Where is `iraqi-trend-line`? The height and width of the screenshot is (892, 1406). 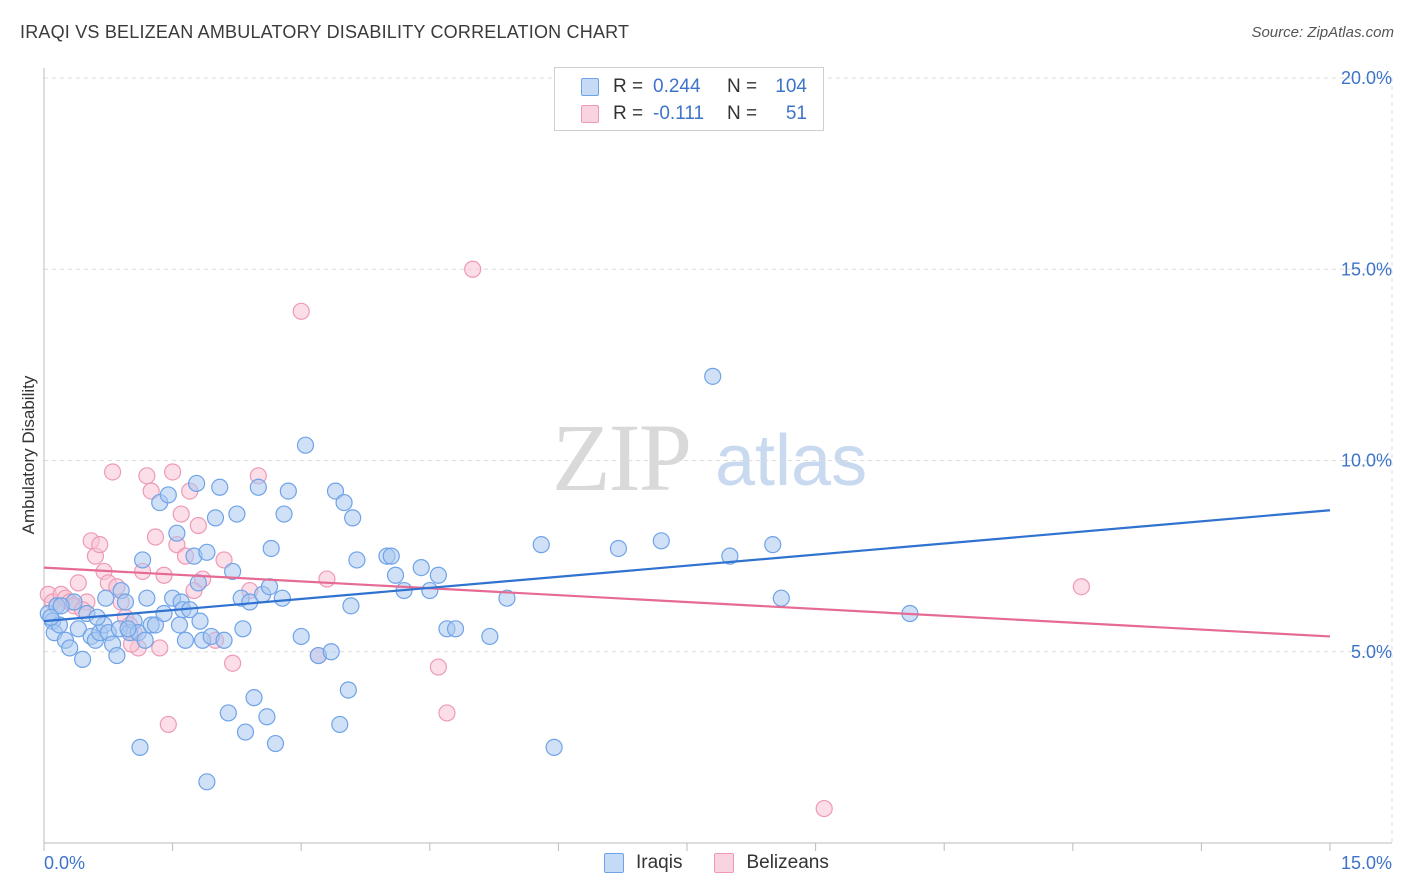 iraqi-trend-line is located at coordinates (687, 566).